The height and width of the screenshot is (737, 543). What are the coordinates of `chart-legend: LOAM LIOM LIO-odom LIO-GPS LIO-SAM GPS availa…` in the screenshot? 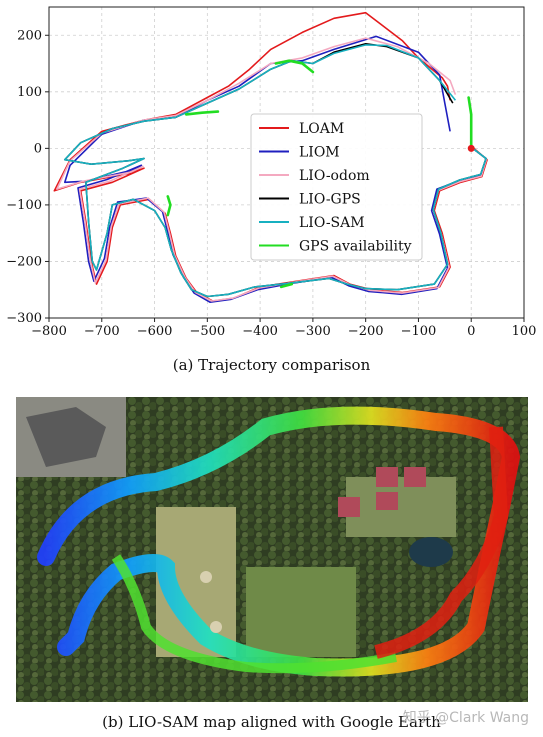 It's located at (336, 187).